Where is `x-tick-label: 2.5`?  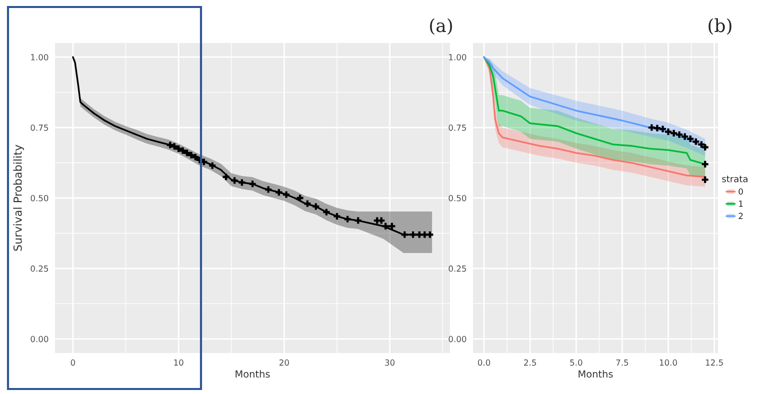 x-tick-label: 2.5 is located at coordinates (530, 362).